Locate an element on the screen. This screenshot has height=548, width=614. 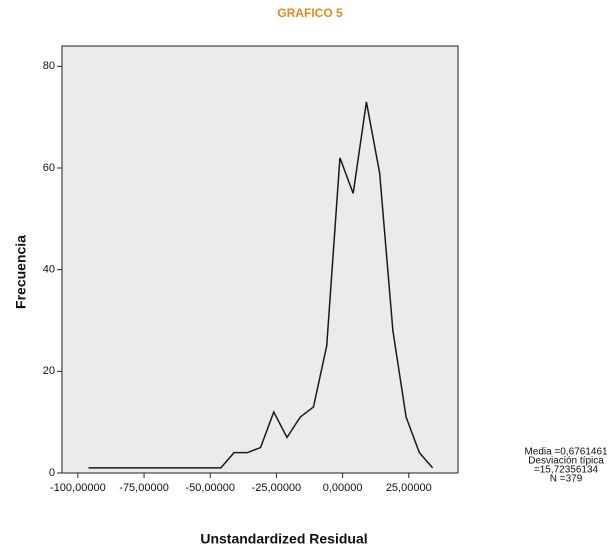
x-tick-label: 0,00000 is located at coordinates (343, 488).